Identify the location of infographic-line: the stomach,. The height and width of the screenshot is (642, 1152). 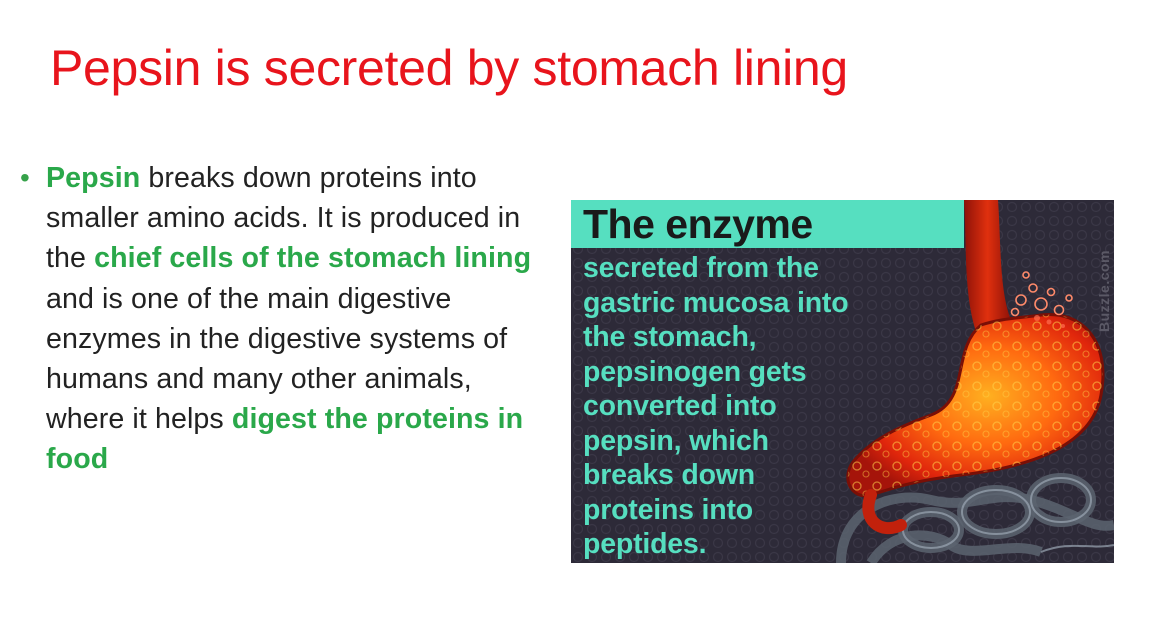
(670, 337).